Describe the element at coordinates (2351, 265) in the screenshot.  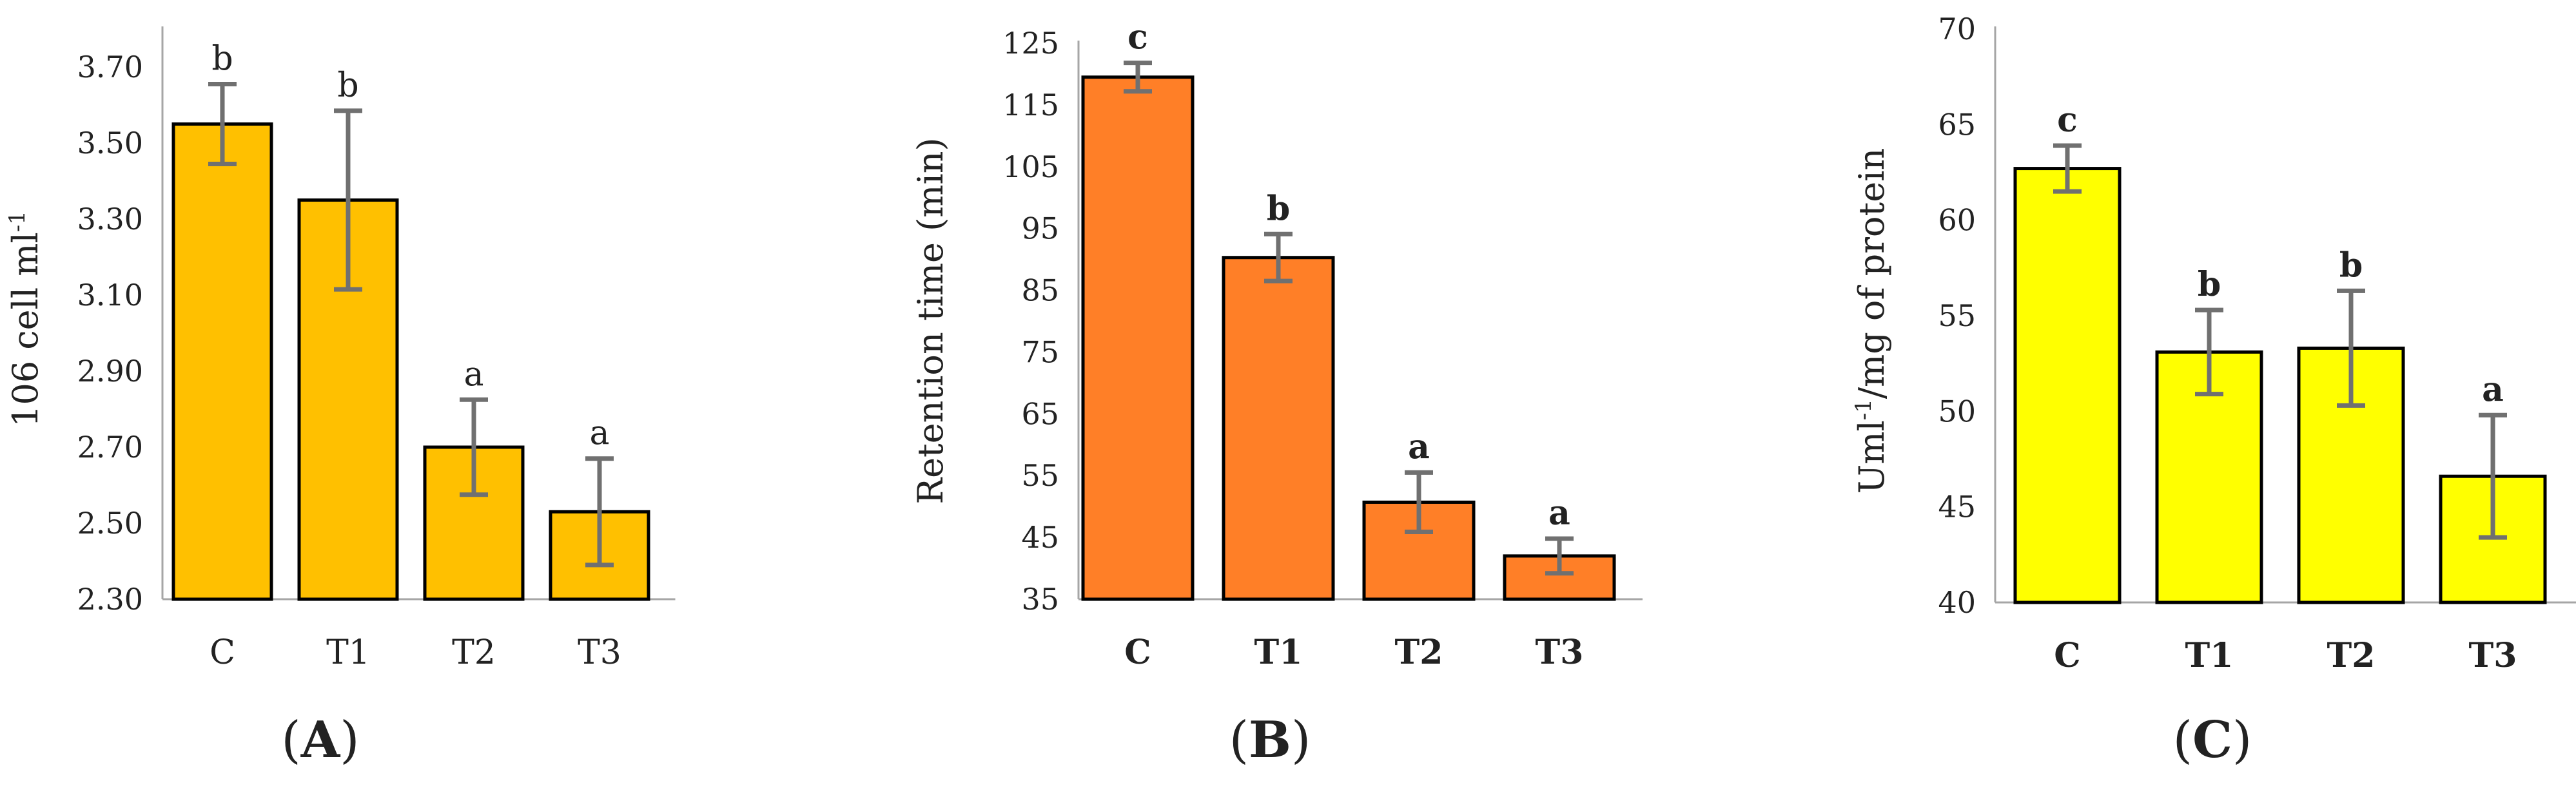
I see `significance-label-t2: b` at that location.